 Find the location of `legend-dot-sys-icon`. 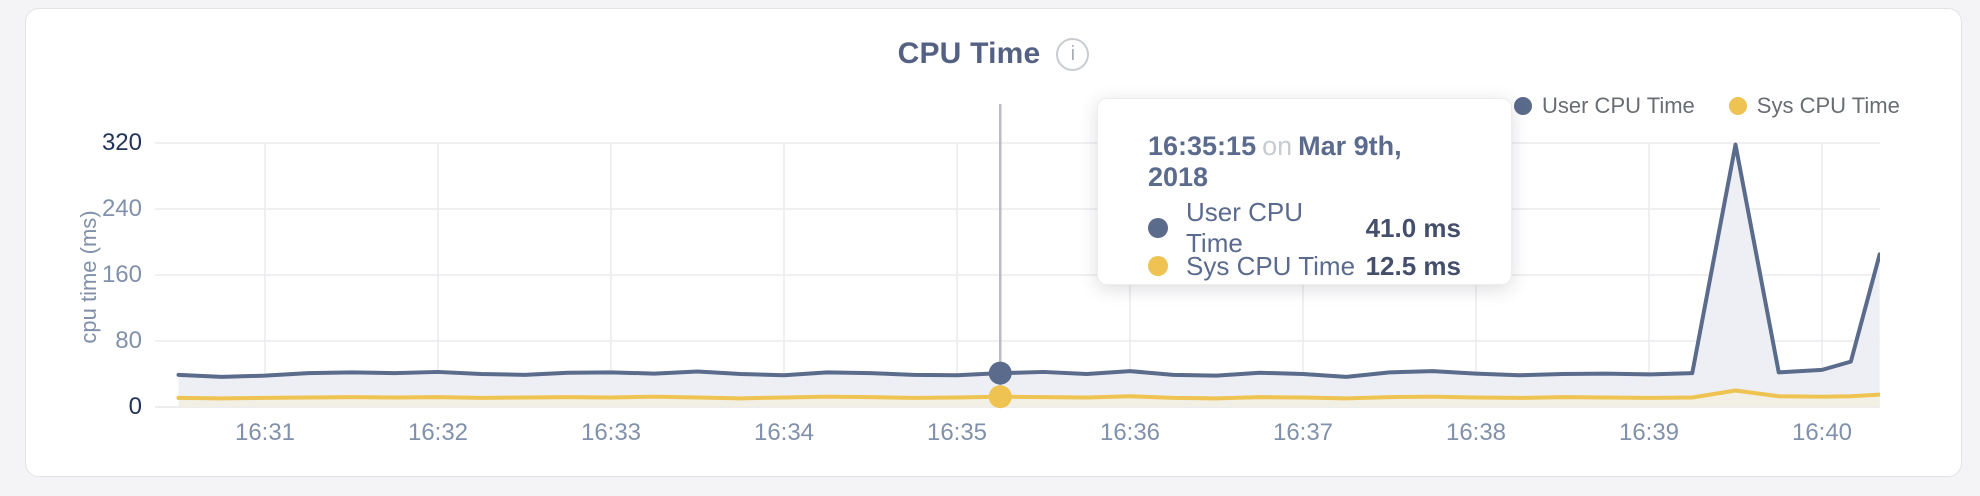

legend-dot-sys-icon is located at coordinates (1737, 106).